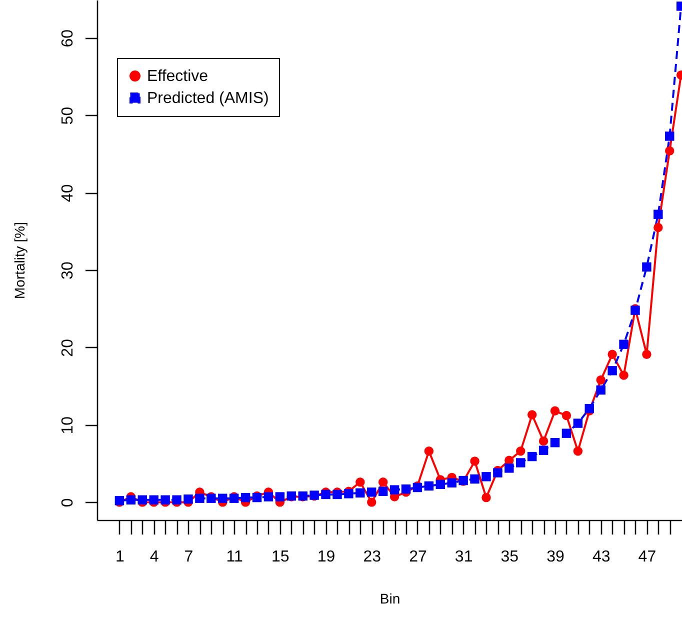 The image size is (682, 626). I want to click on y-tick-label: 60, so click(68, 38).